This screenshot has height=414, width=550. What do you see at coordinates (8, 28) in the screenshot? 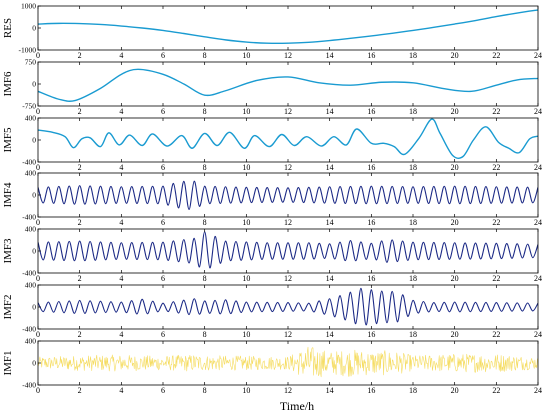
I see `y-axis-label-res: RES` at bounding box center [8, 28].